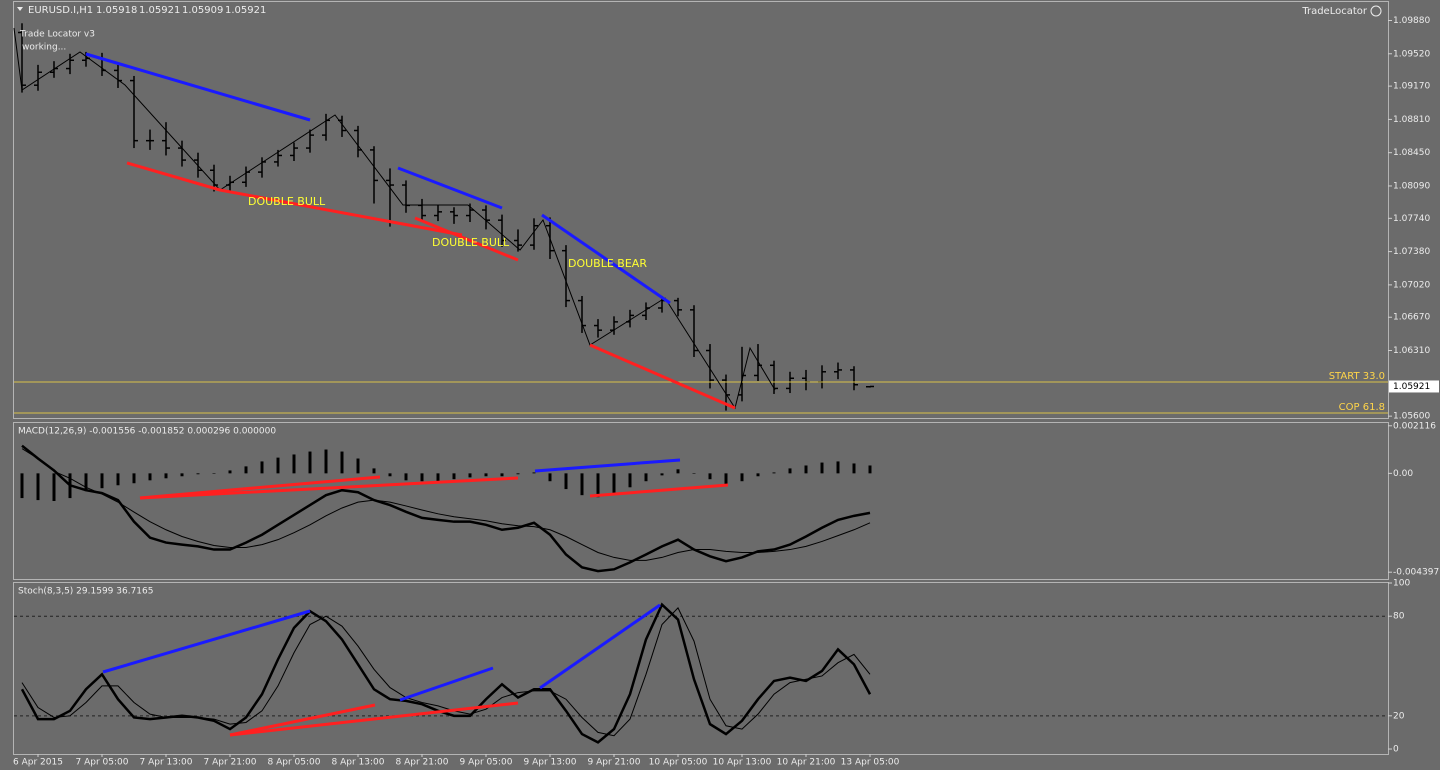 The width and height of the screenshot is (1440, 770). Describe the element at coordinates (1396, 750) in the screenshot. I see `y-tick-label: 0` at that location.